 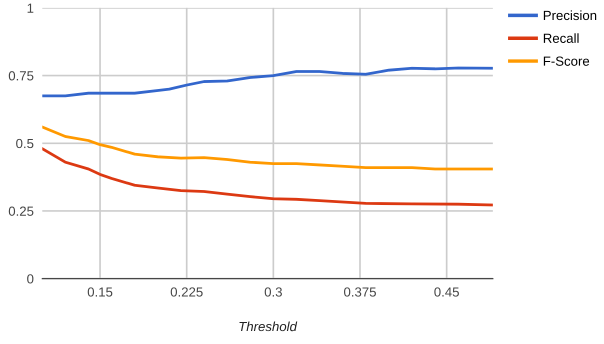 What do you see at coordinates (21, 211) in the screenshot?
I see `y-tick-label: 0.25` at bounding box center [21, 211].